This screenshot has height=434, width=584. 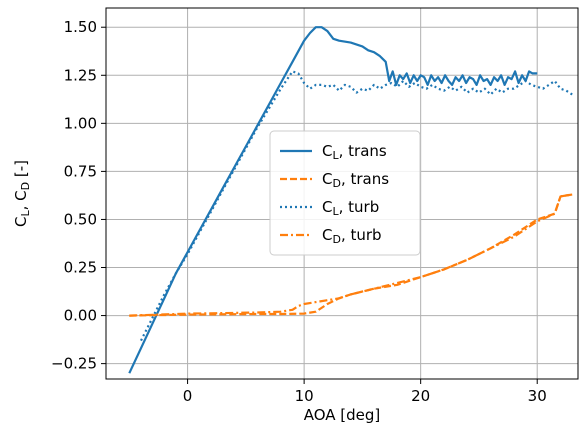 I want to click on ylabel-c2: C, so click(x=21, y=195).